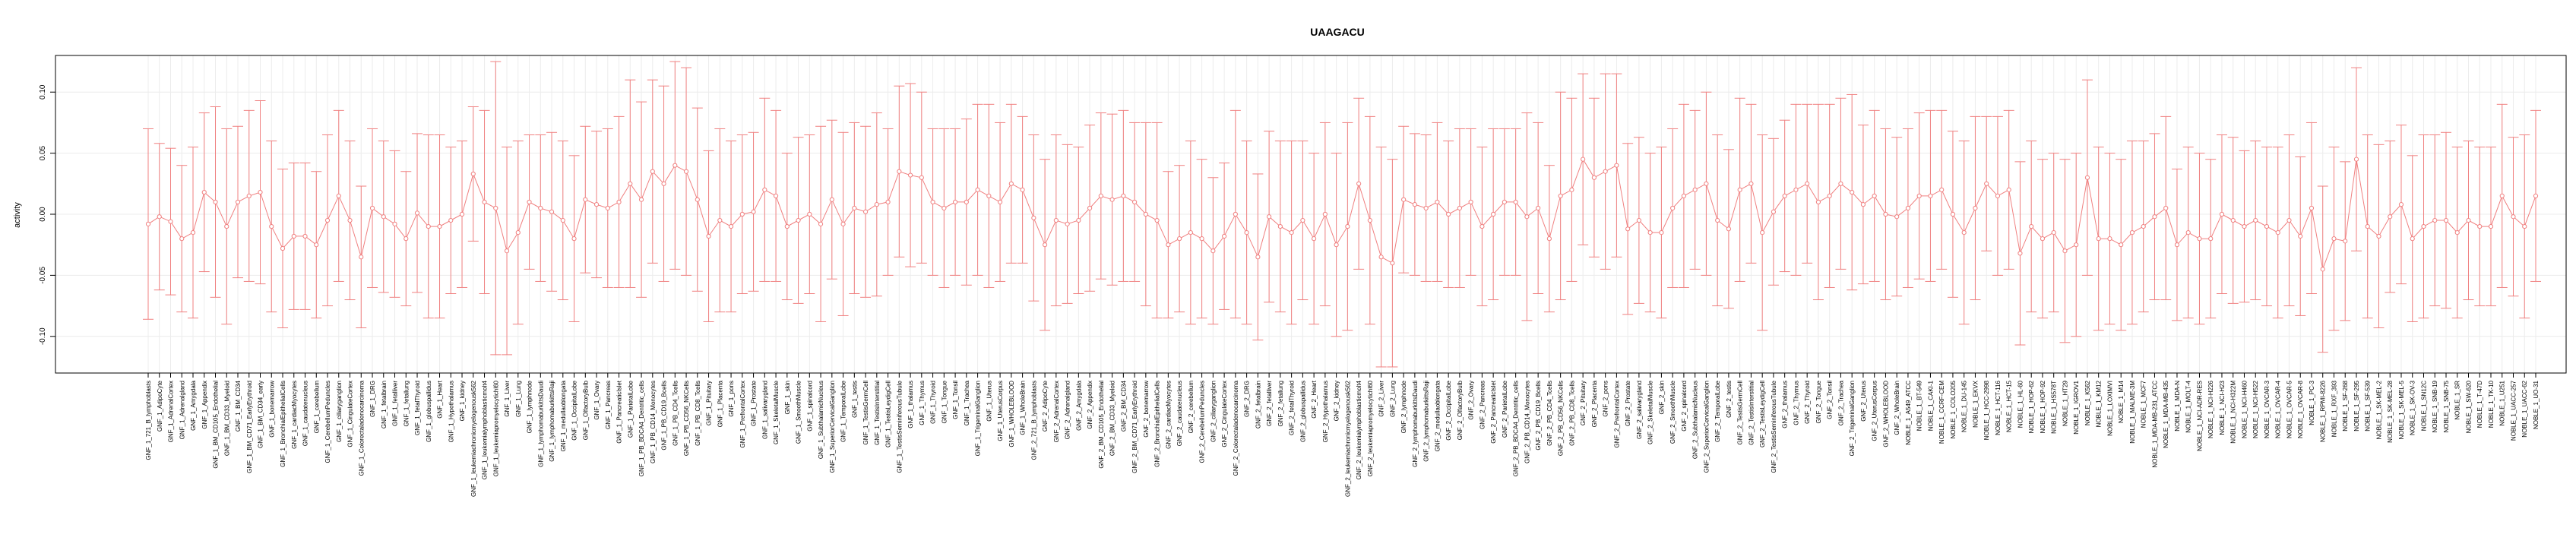 The width and height of the screenshot is (2576, 547). What do you see at coordinates (327, 422) in the screenshot?
I see `x-tick-label: GNF_1_CerebellumPeduncles` at bounding box center [327, 422].